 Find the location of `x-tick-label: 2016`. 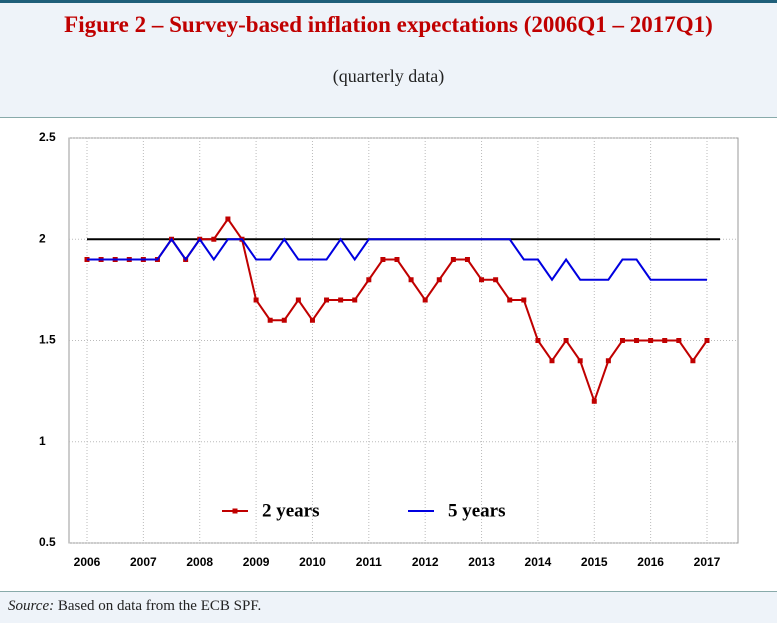

x-tick-label: 2016 is located at coordinates (650, 562).